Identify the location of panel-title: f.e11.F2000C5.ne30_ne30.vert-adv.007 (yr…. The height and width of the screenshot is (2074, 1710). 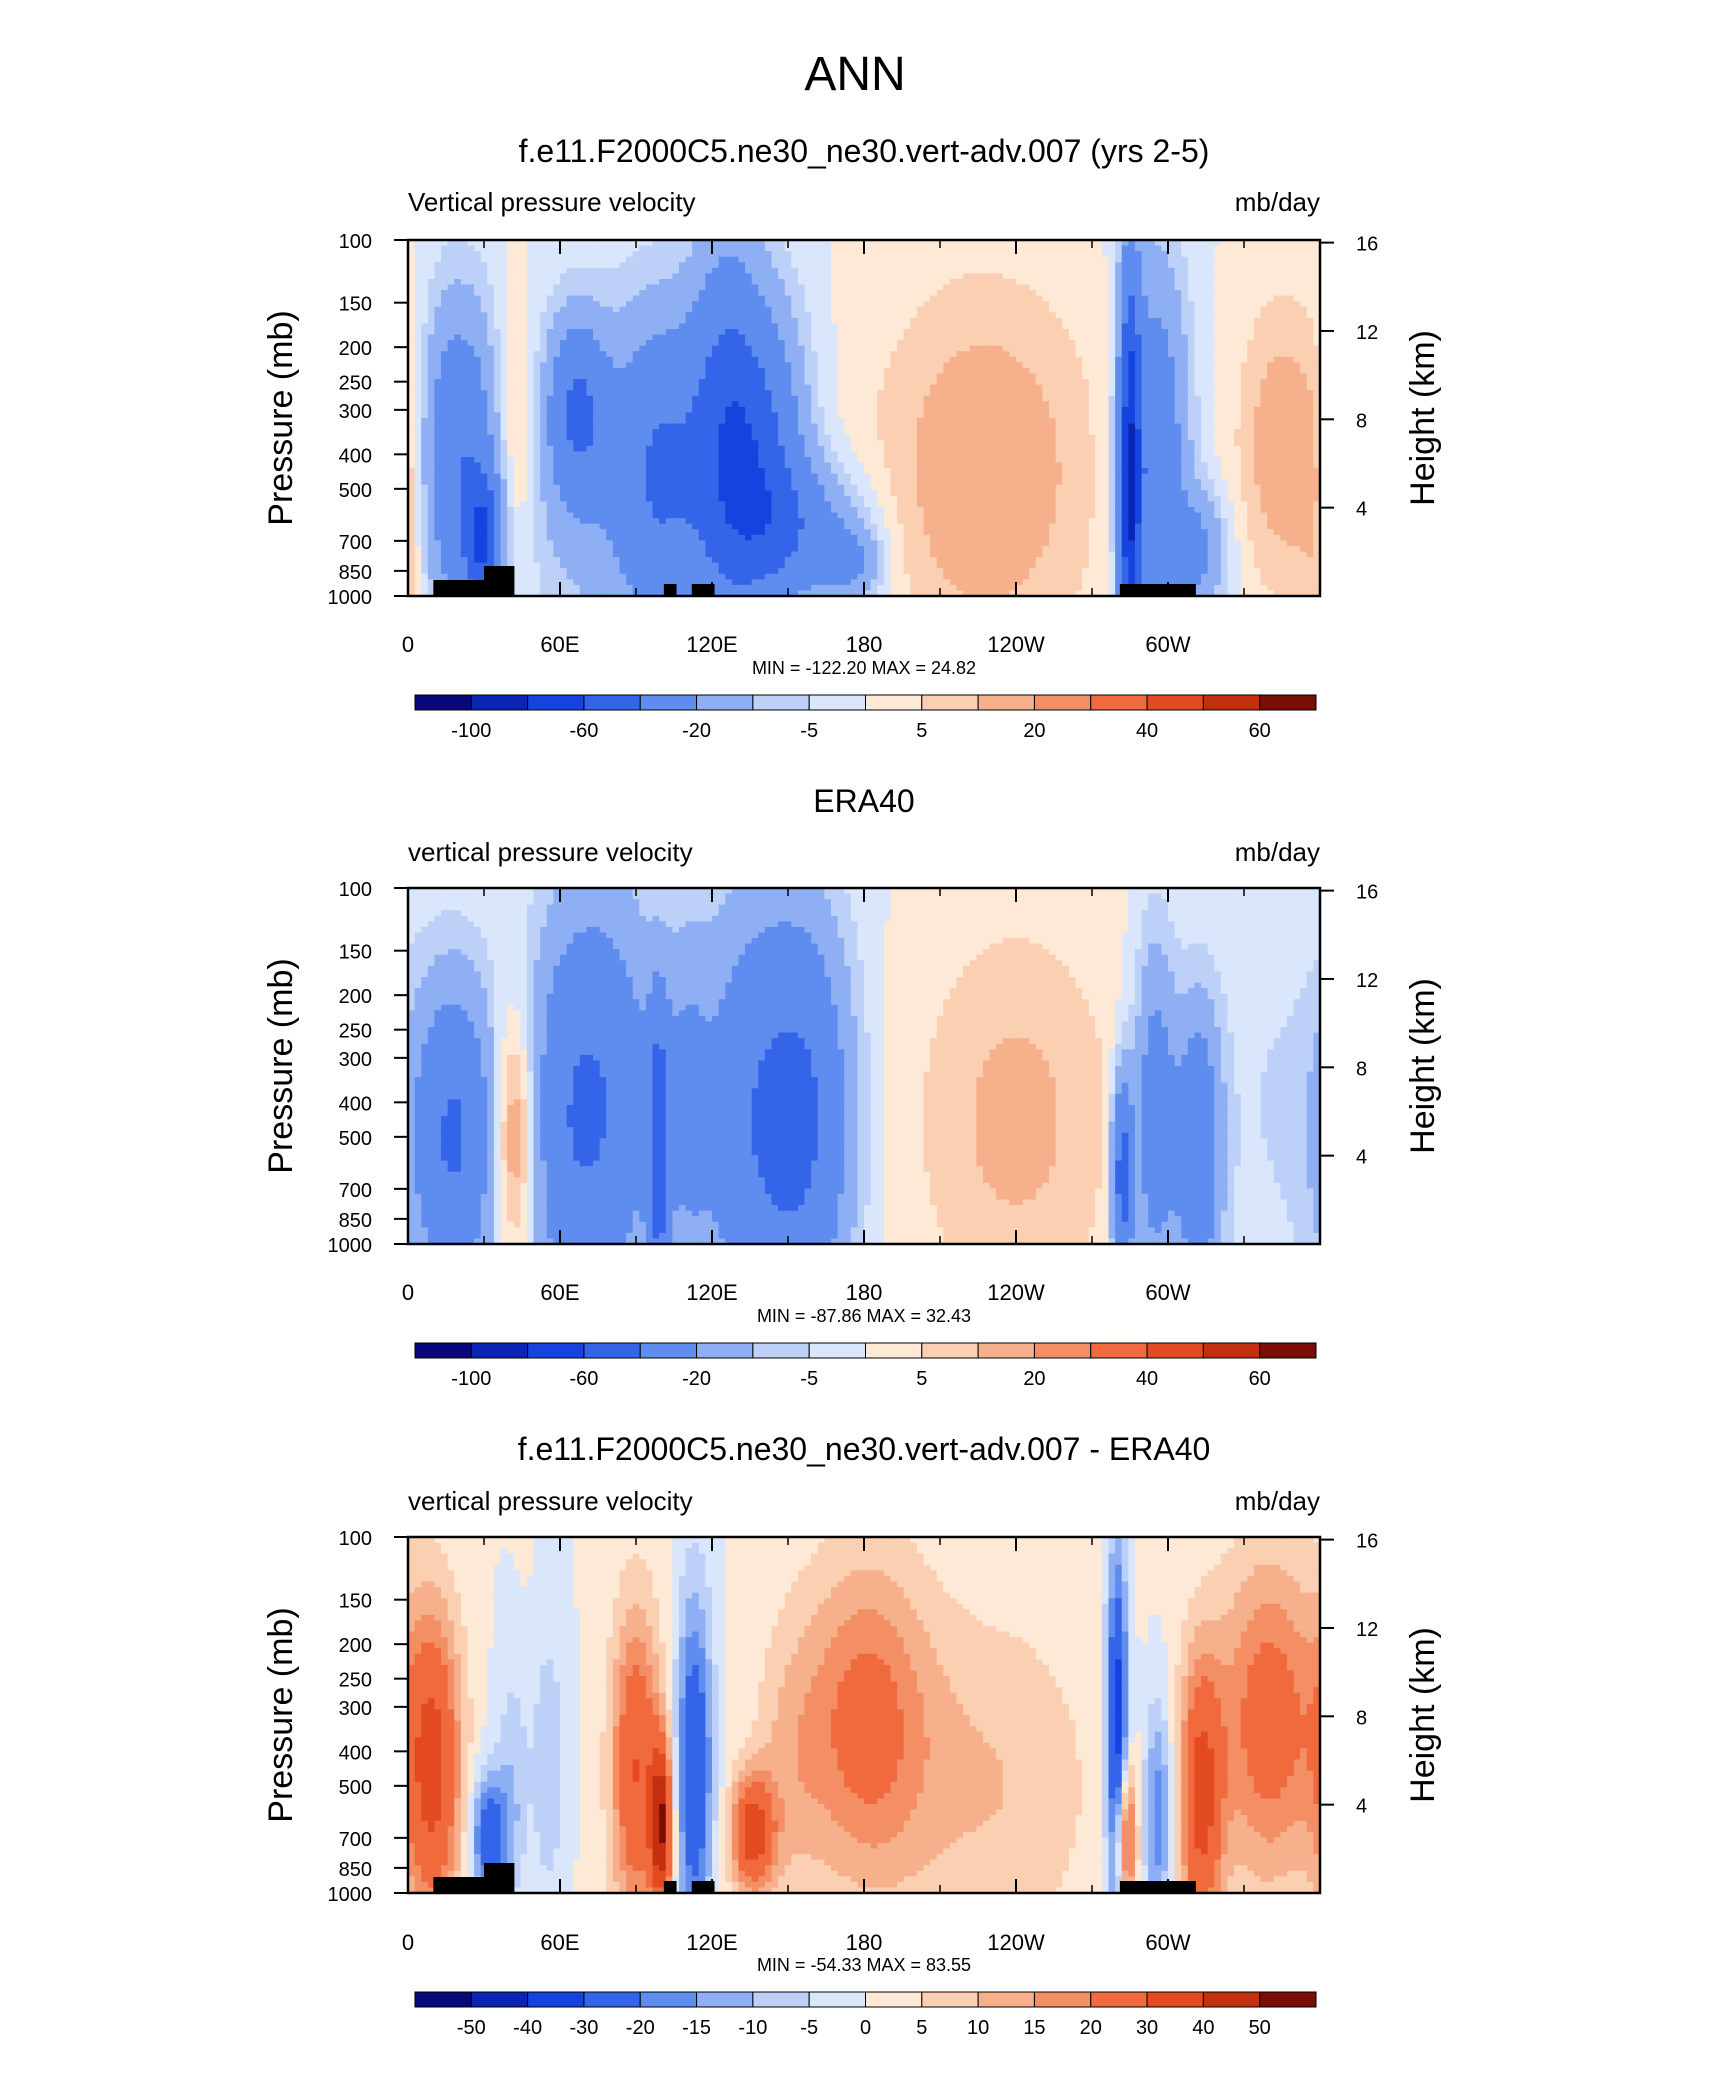
(864, 151).